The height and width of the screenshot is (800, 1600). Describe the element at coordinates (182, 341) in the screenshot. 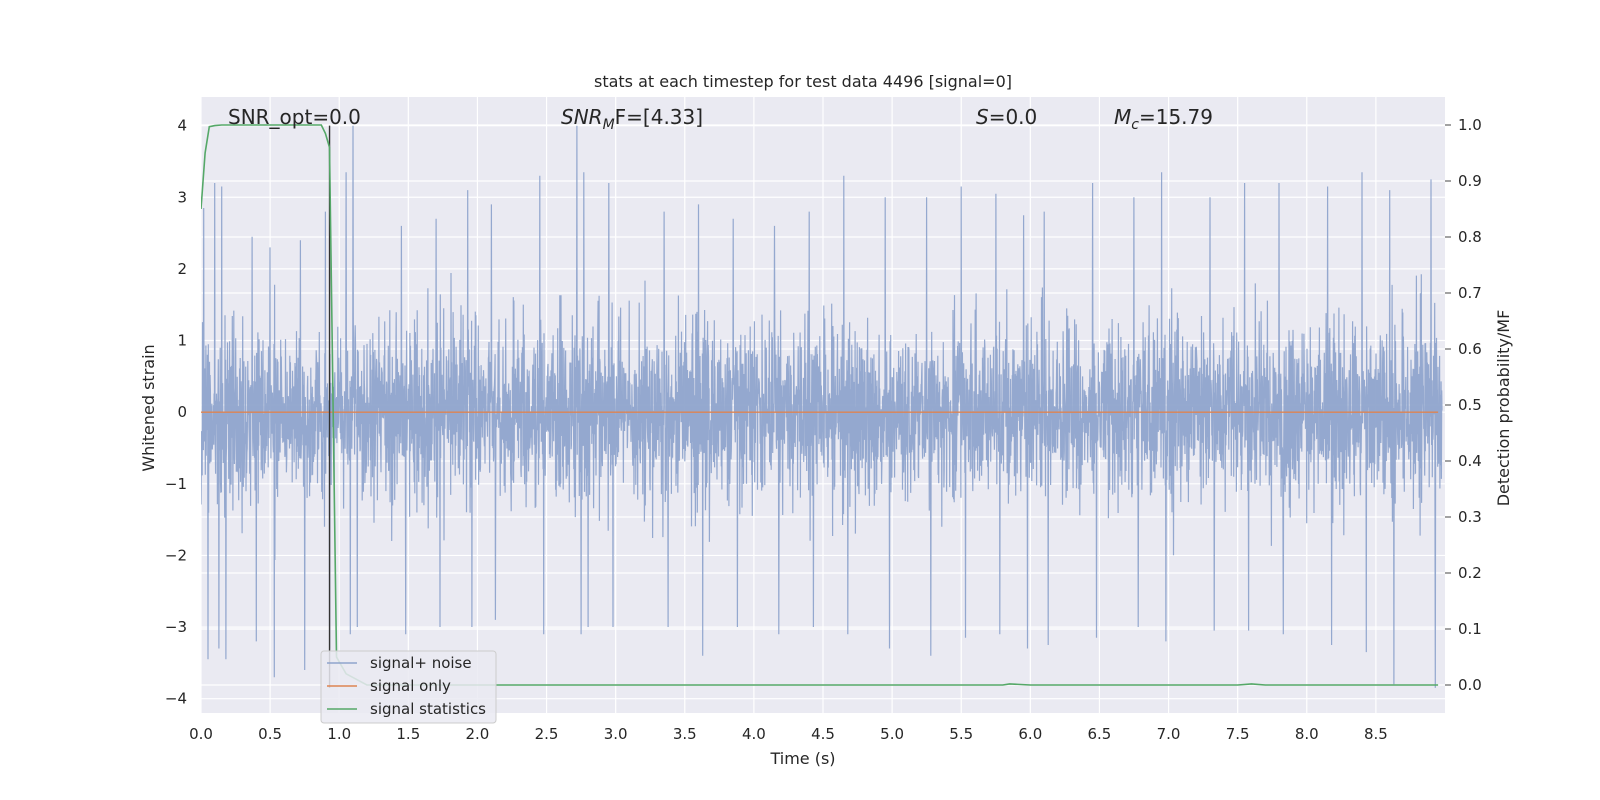

I see `y-left-tick-label: 1` at that location.